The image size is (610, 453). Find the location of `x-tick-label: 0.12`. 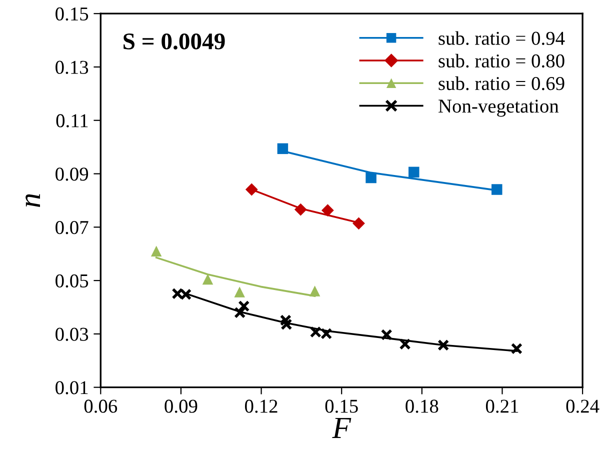

x-tick-label: 0.12 is located at coordinates (261, 406).